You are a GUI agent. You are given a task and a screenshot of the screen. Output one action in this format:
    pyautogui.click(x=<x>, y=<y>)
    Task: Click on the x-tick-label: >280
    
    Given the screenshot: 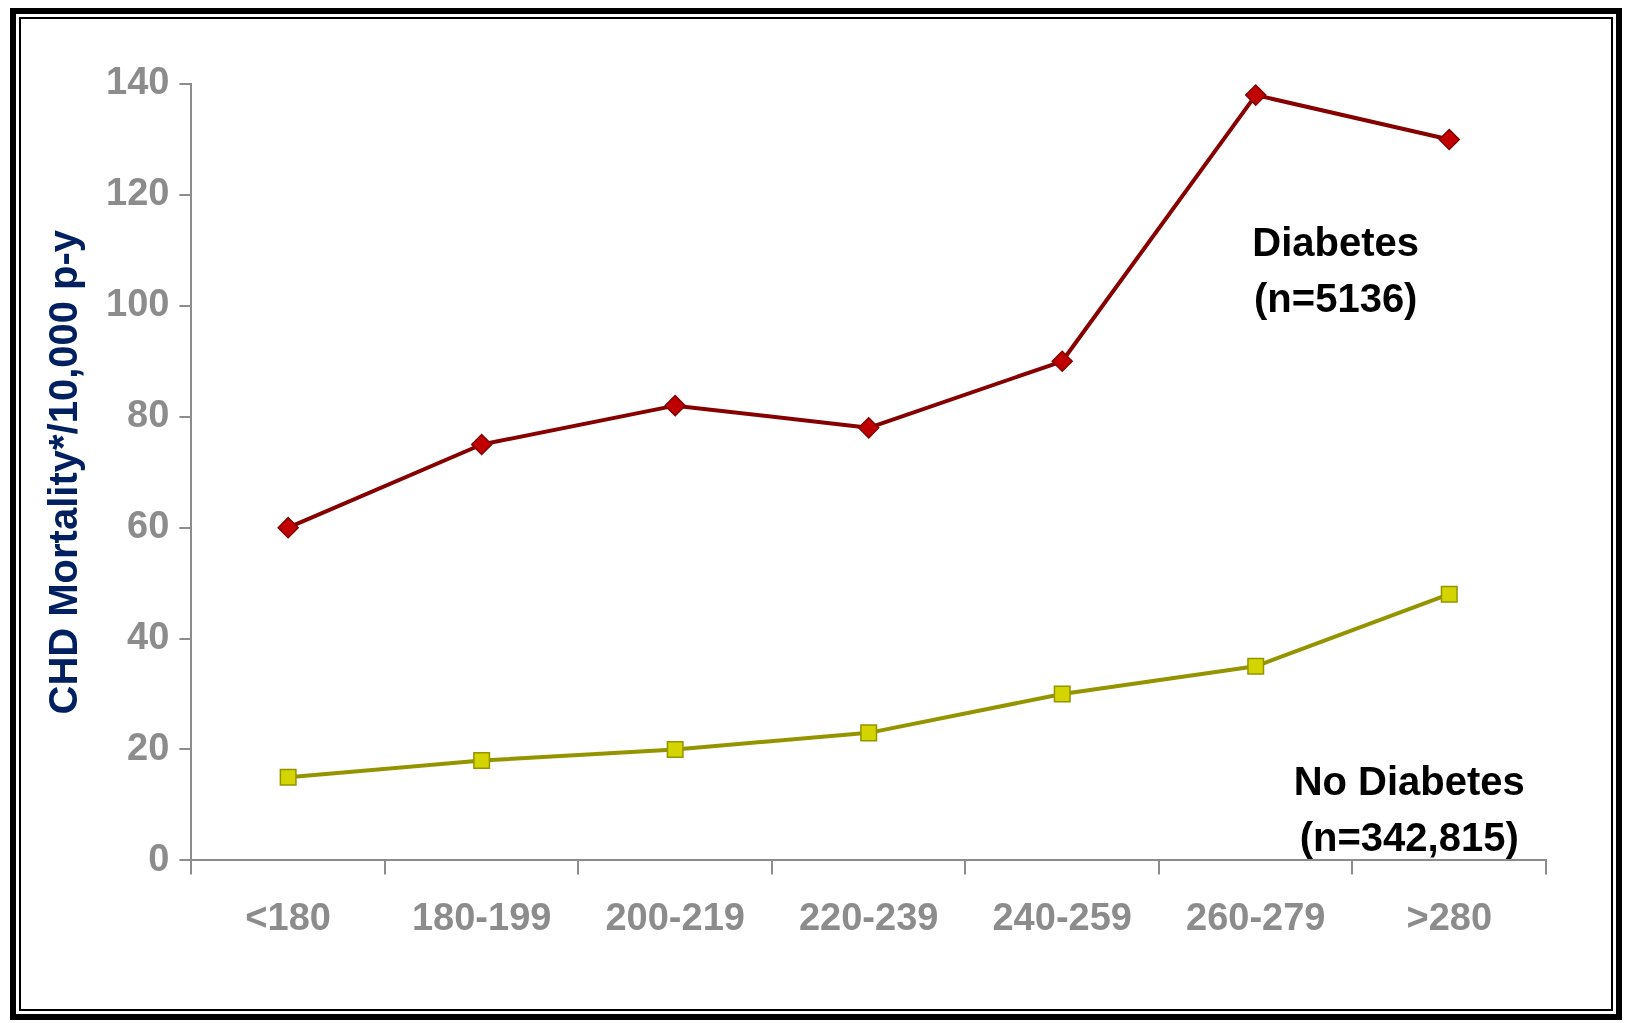 What is the action you would take?
    pyautogui.click(x=1449, y=916)
    